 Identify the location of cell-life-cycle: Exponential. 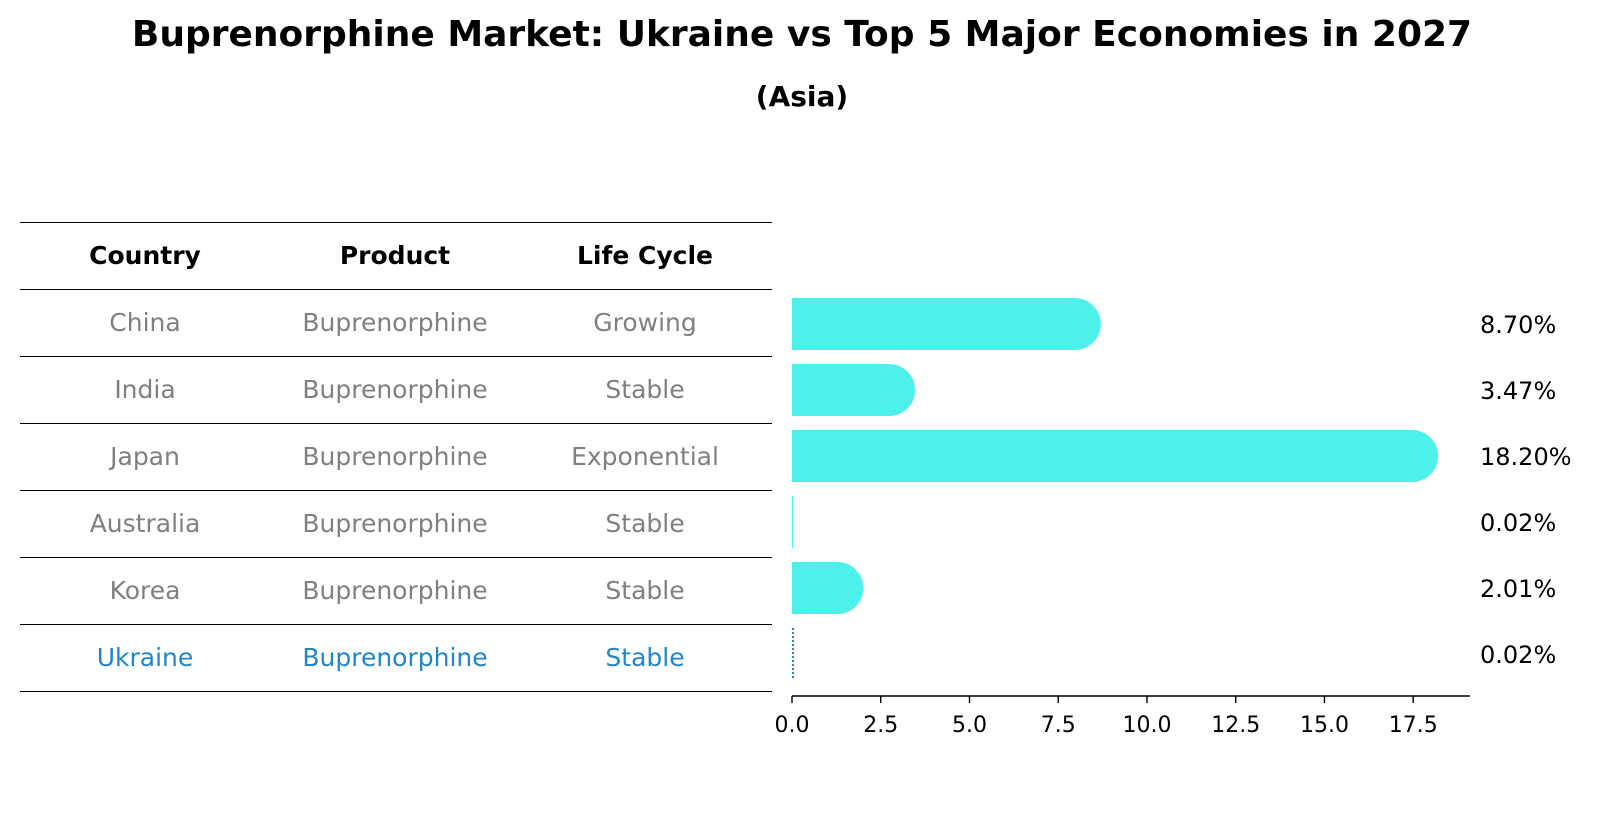
(645, 456).